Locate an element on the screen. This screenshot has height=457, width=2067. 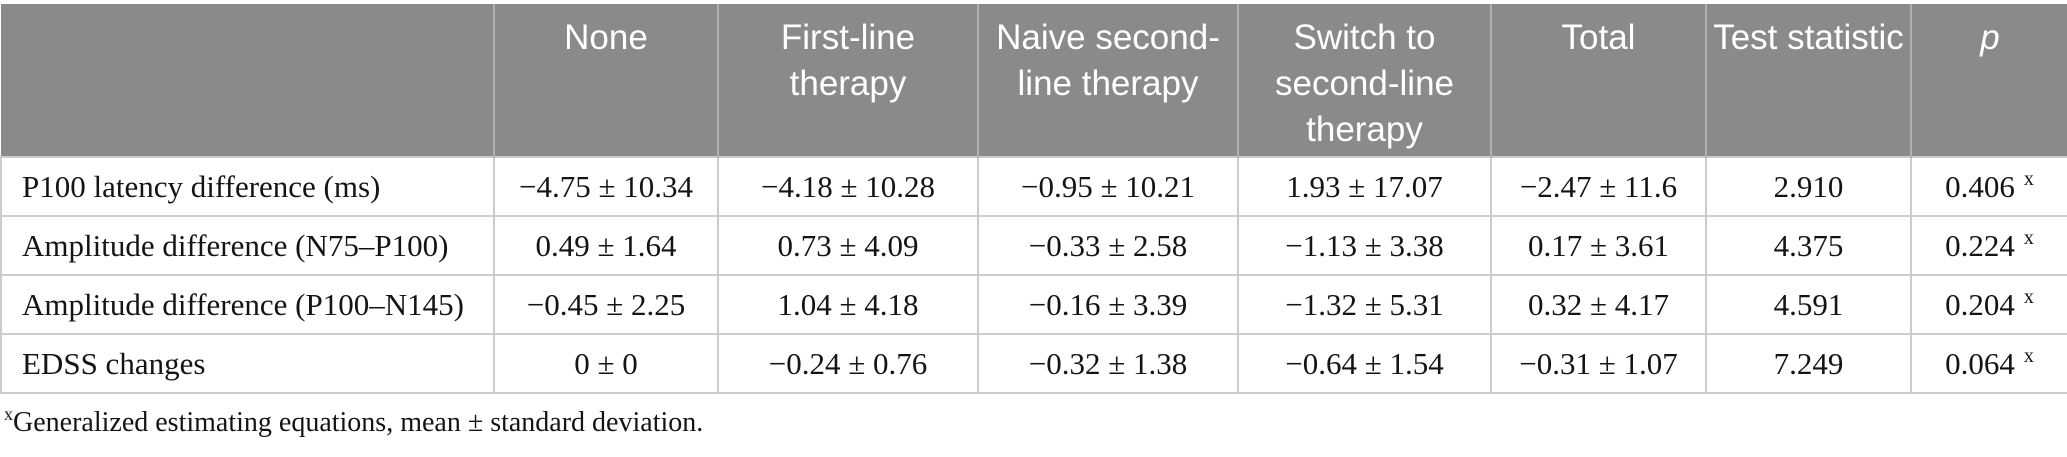
table-cell: −0.16 ± 3.39 is located at coordinates (1108, 304).